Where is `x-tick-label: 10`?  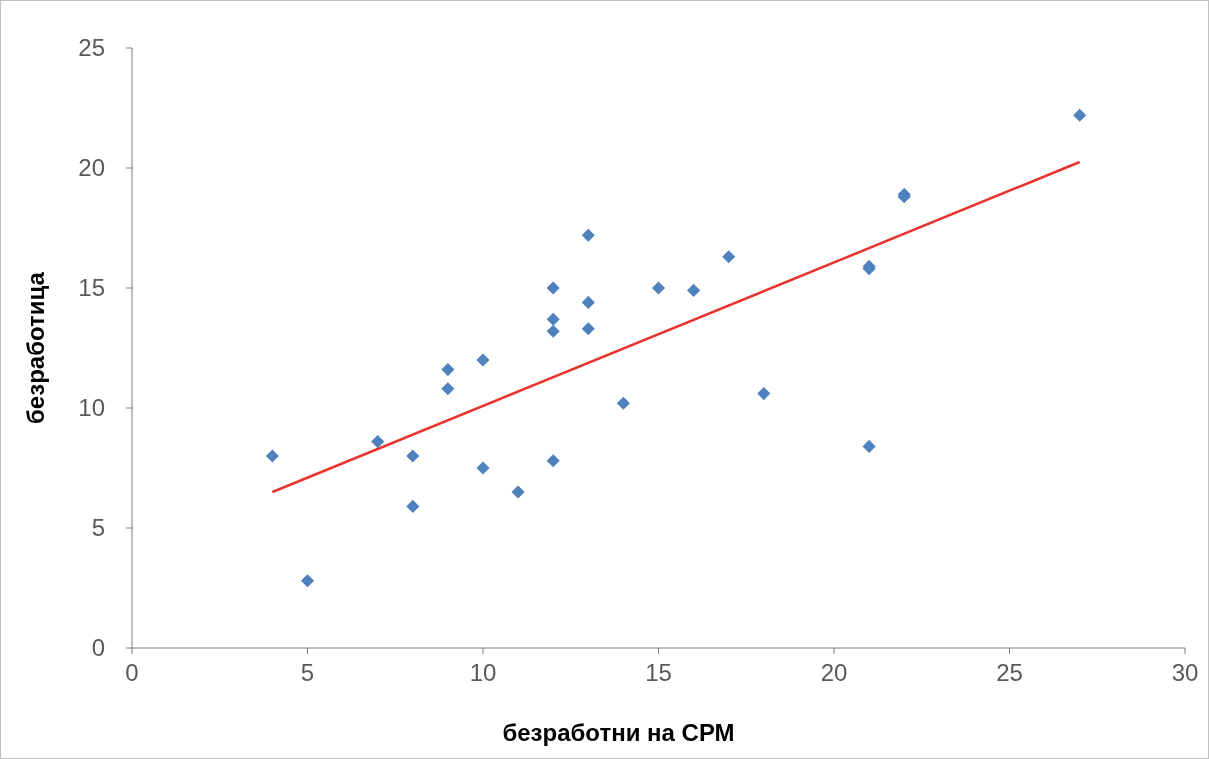
x-tick-label: 10 is located at coordinates (483, 672).